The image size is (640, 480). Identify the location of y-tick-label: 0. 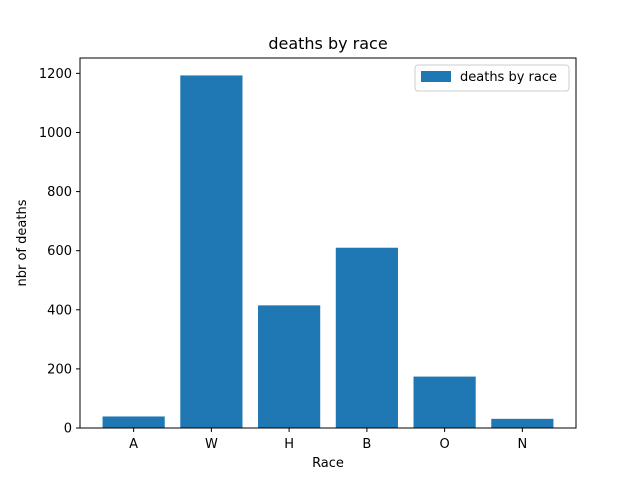
(68, 429).